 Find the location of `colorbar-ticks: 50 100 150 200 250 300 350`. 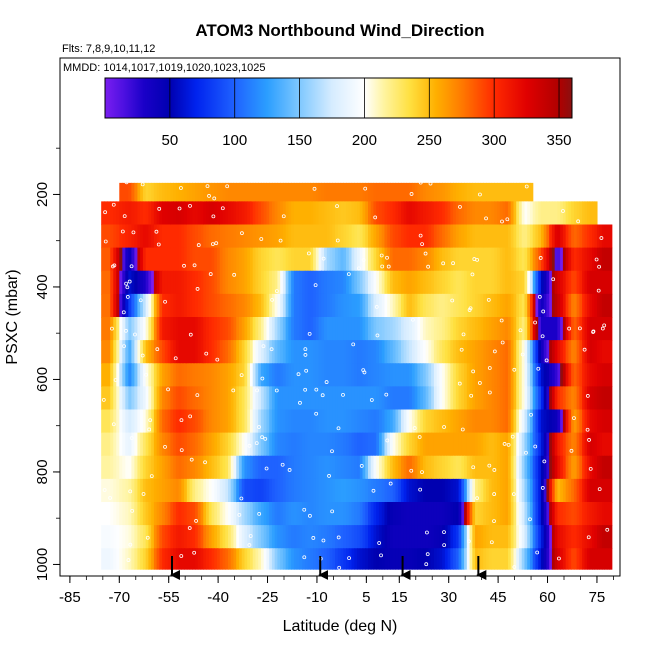

colorbar-ticks: 50 100 150 200 250 300 350 is located at coordinates (367, 113).